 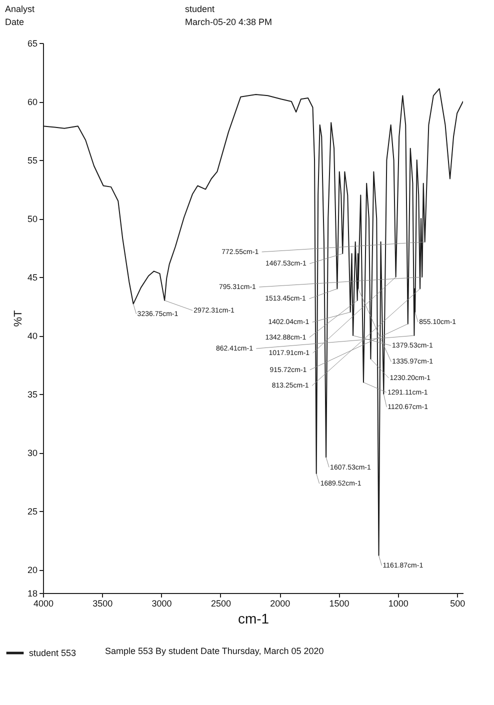 What do you see at coordinates (214, 651) in the screenshot?
I see `text: Sample 553 By student Date Thursday, March 05 2020` at bounding box center [214, 651].